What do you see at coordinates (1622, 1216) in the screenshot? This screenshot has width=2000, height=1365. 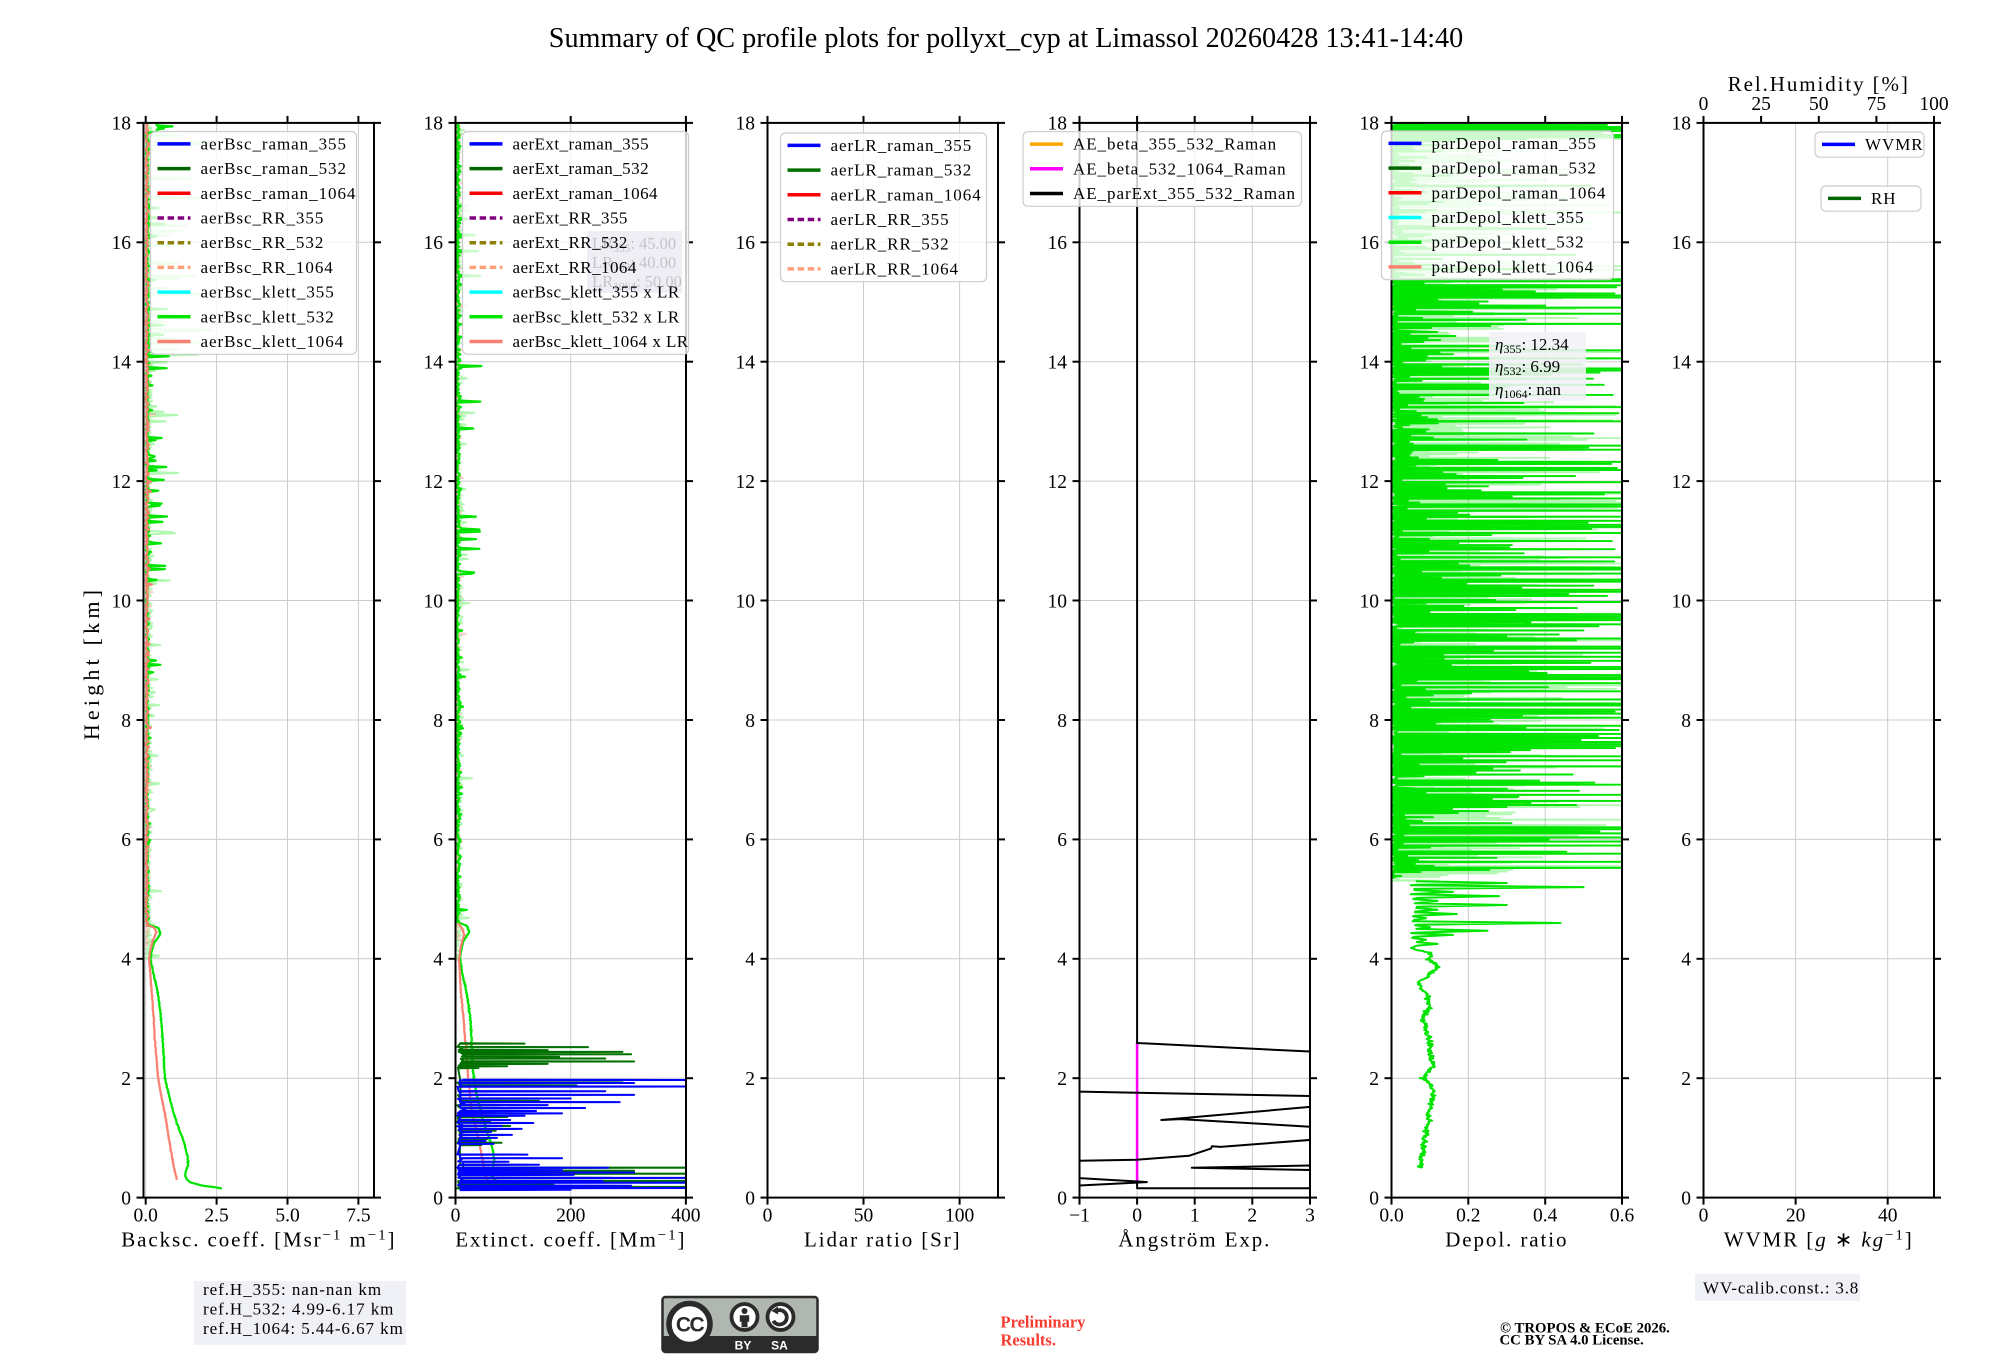 I see `svg-text: 0.6` at bounding box center [1622, 1216].